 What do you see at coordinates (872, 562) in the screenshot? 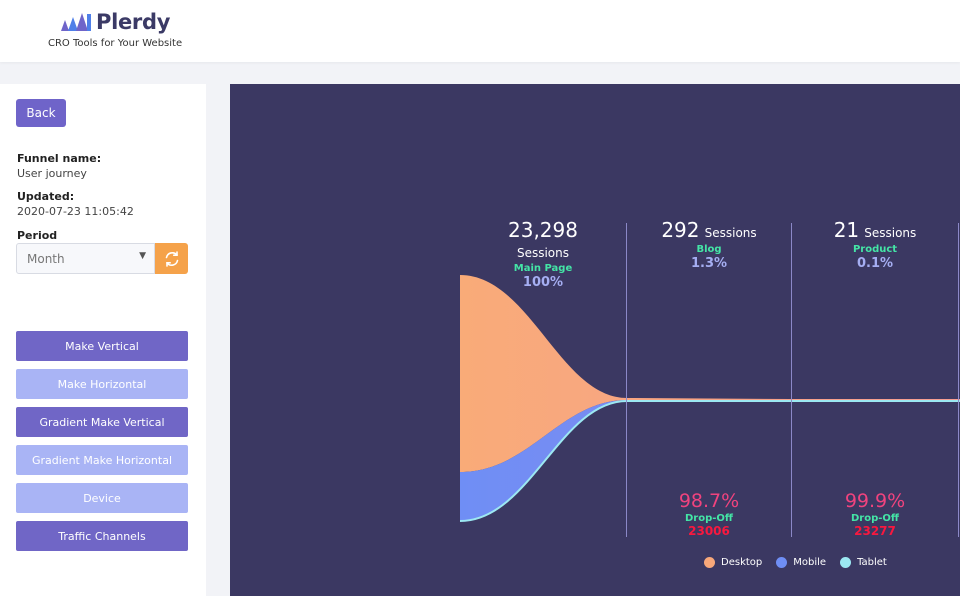
I see `legend-label: Tablet` at bounding box center [872, 562].